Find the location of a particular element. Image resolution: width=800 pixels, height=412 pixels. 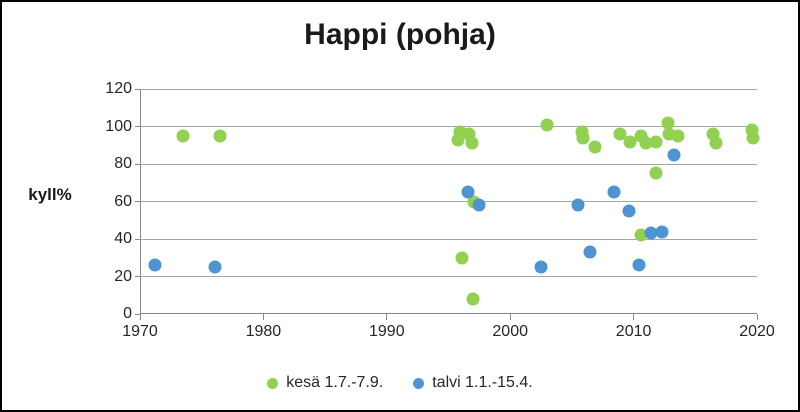

x-tick-1990 is located at coordinates (387, 317).